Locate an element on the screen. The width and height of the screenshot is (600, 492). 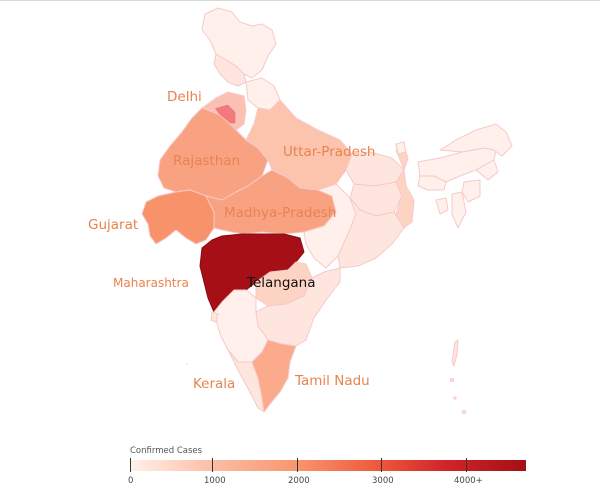
legend-tick-label: 1000 is located at coordinates (215, 481).